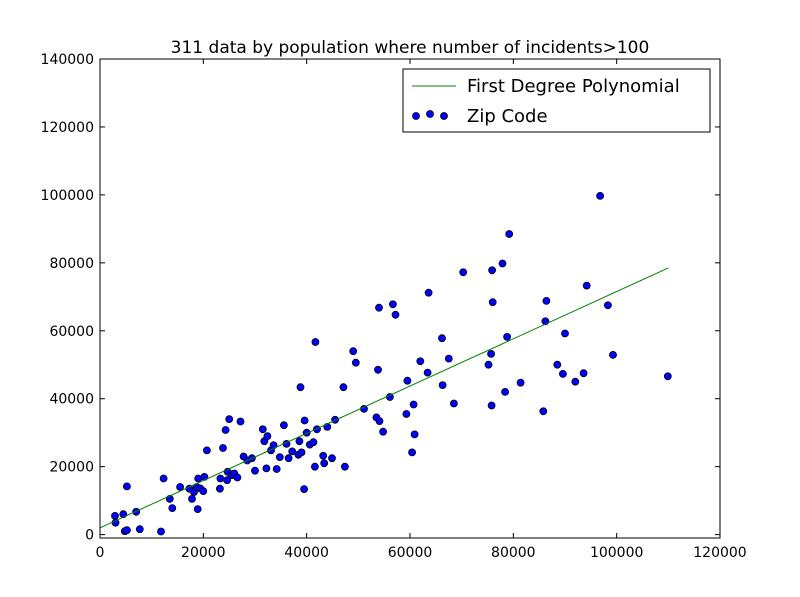 The image size is (800, 597). I want to click on y-tick-label: 120000, so click(67, 128).